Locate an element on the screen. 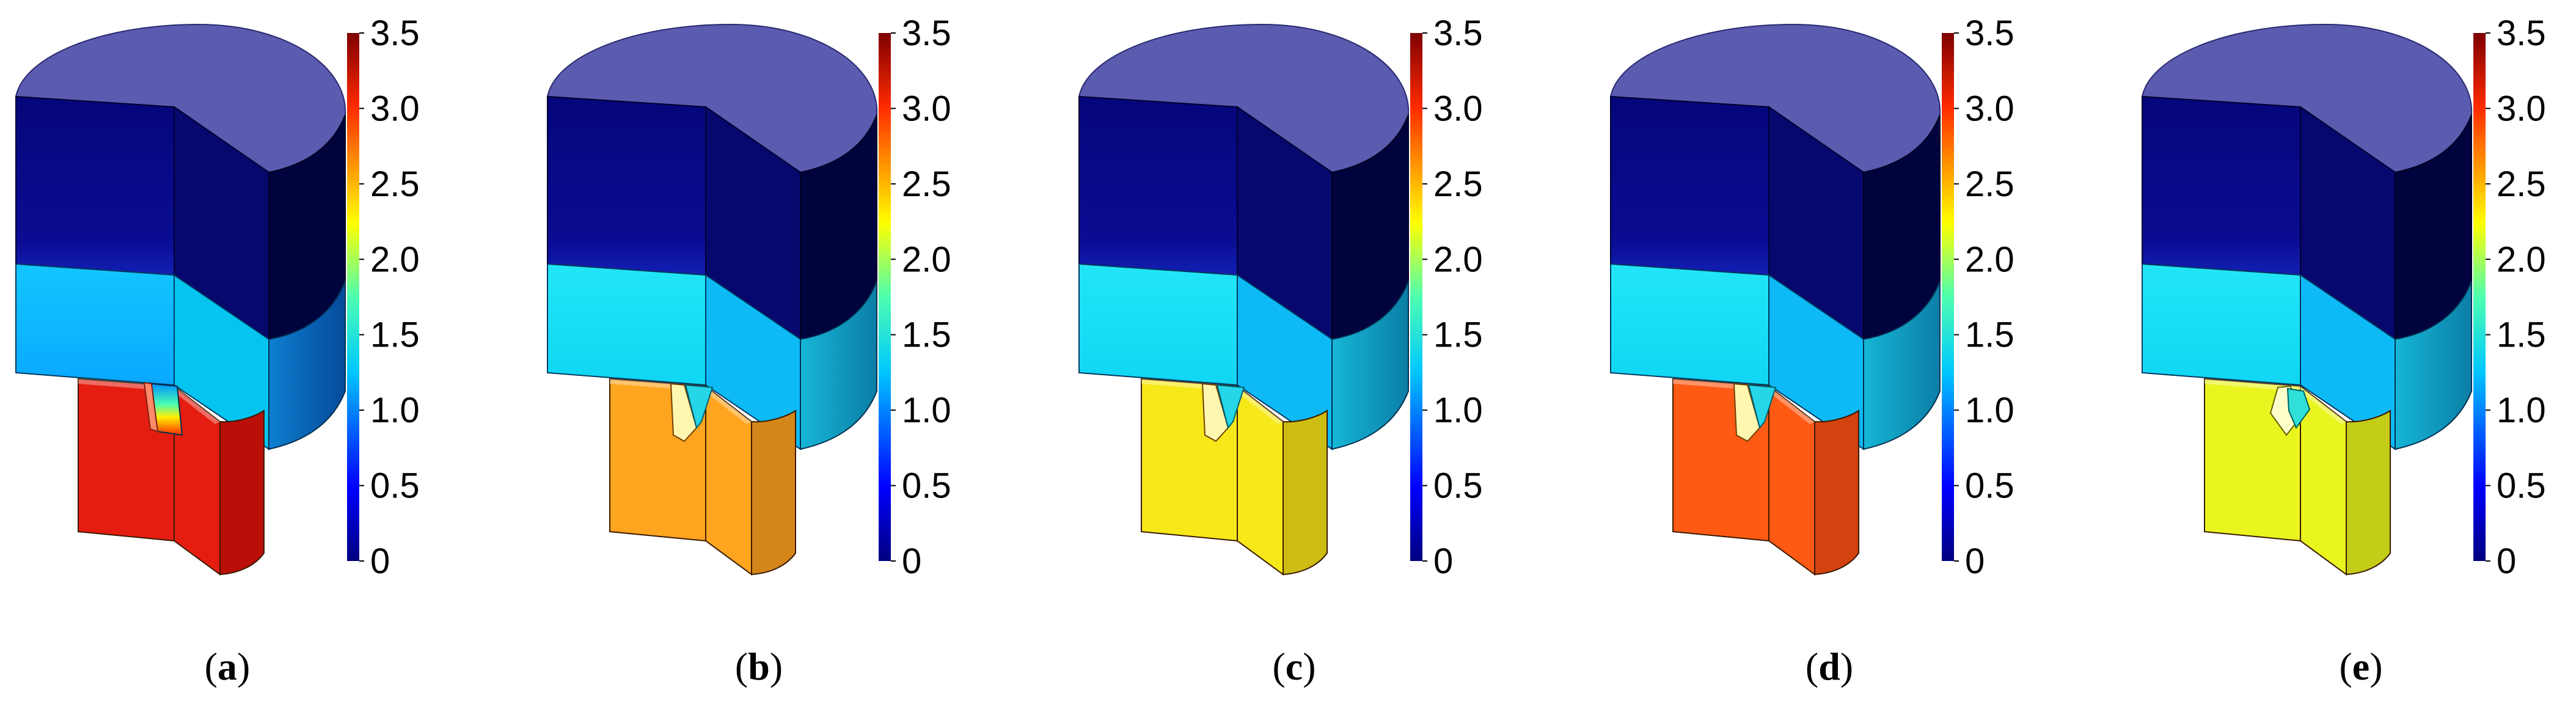  panel-letter: c is located at coordinates (1294, 667).